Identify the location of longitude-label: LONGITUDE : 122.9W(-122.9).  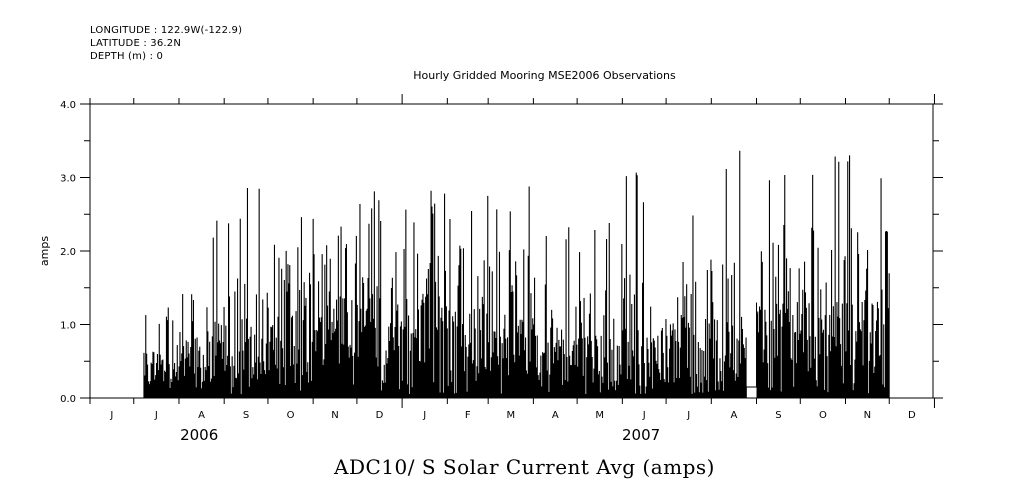
(166, 30).